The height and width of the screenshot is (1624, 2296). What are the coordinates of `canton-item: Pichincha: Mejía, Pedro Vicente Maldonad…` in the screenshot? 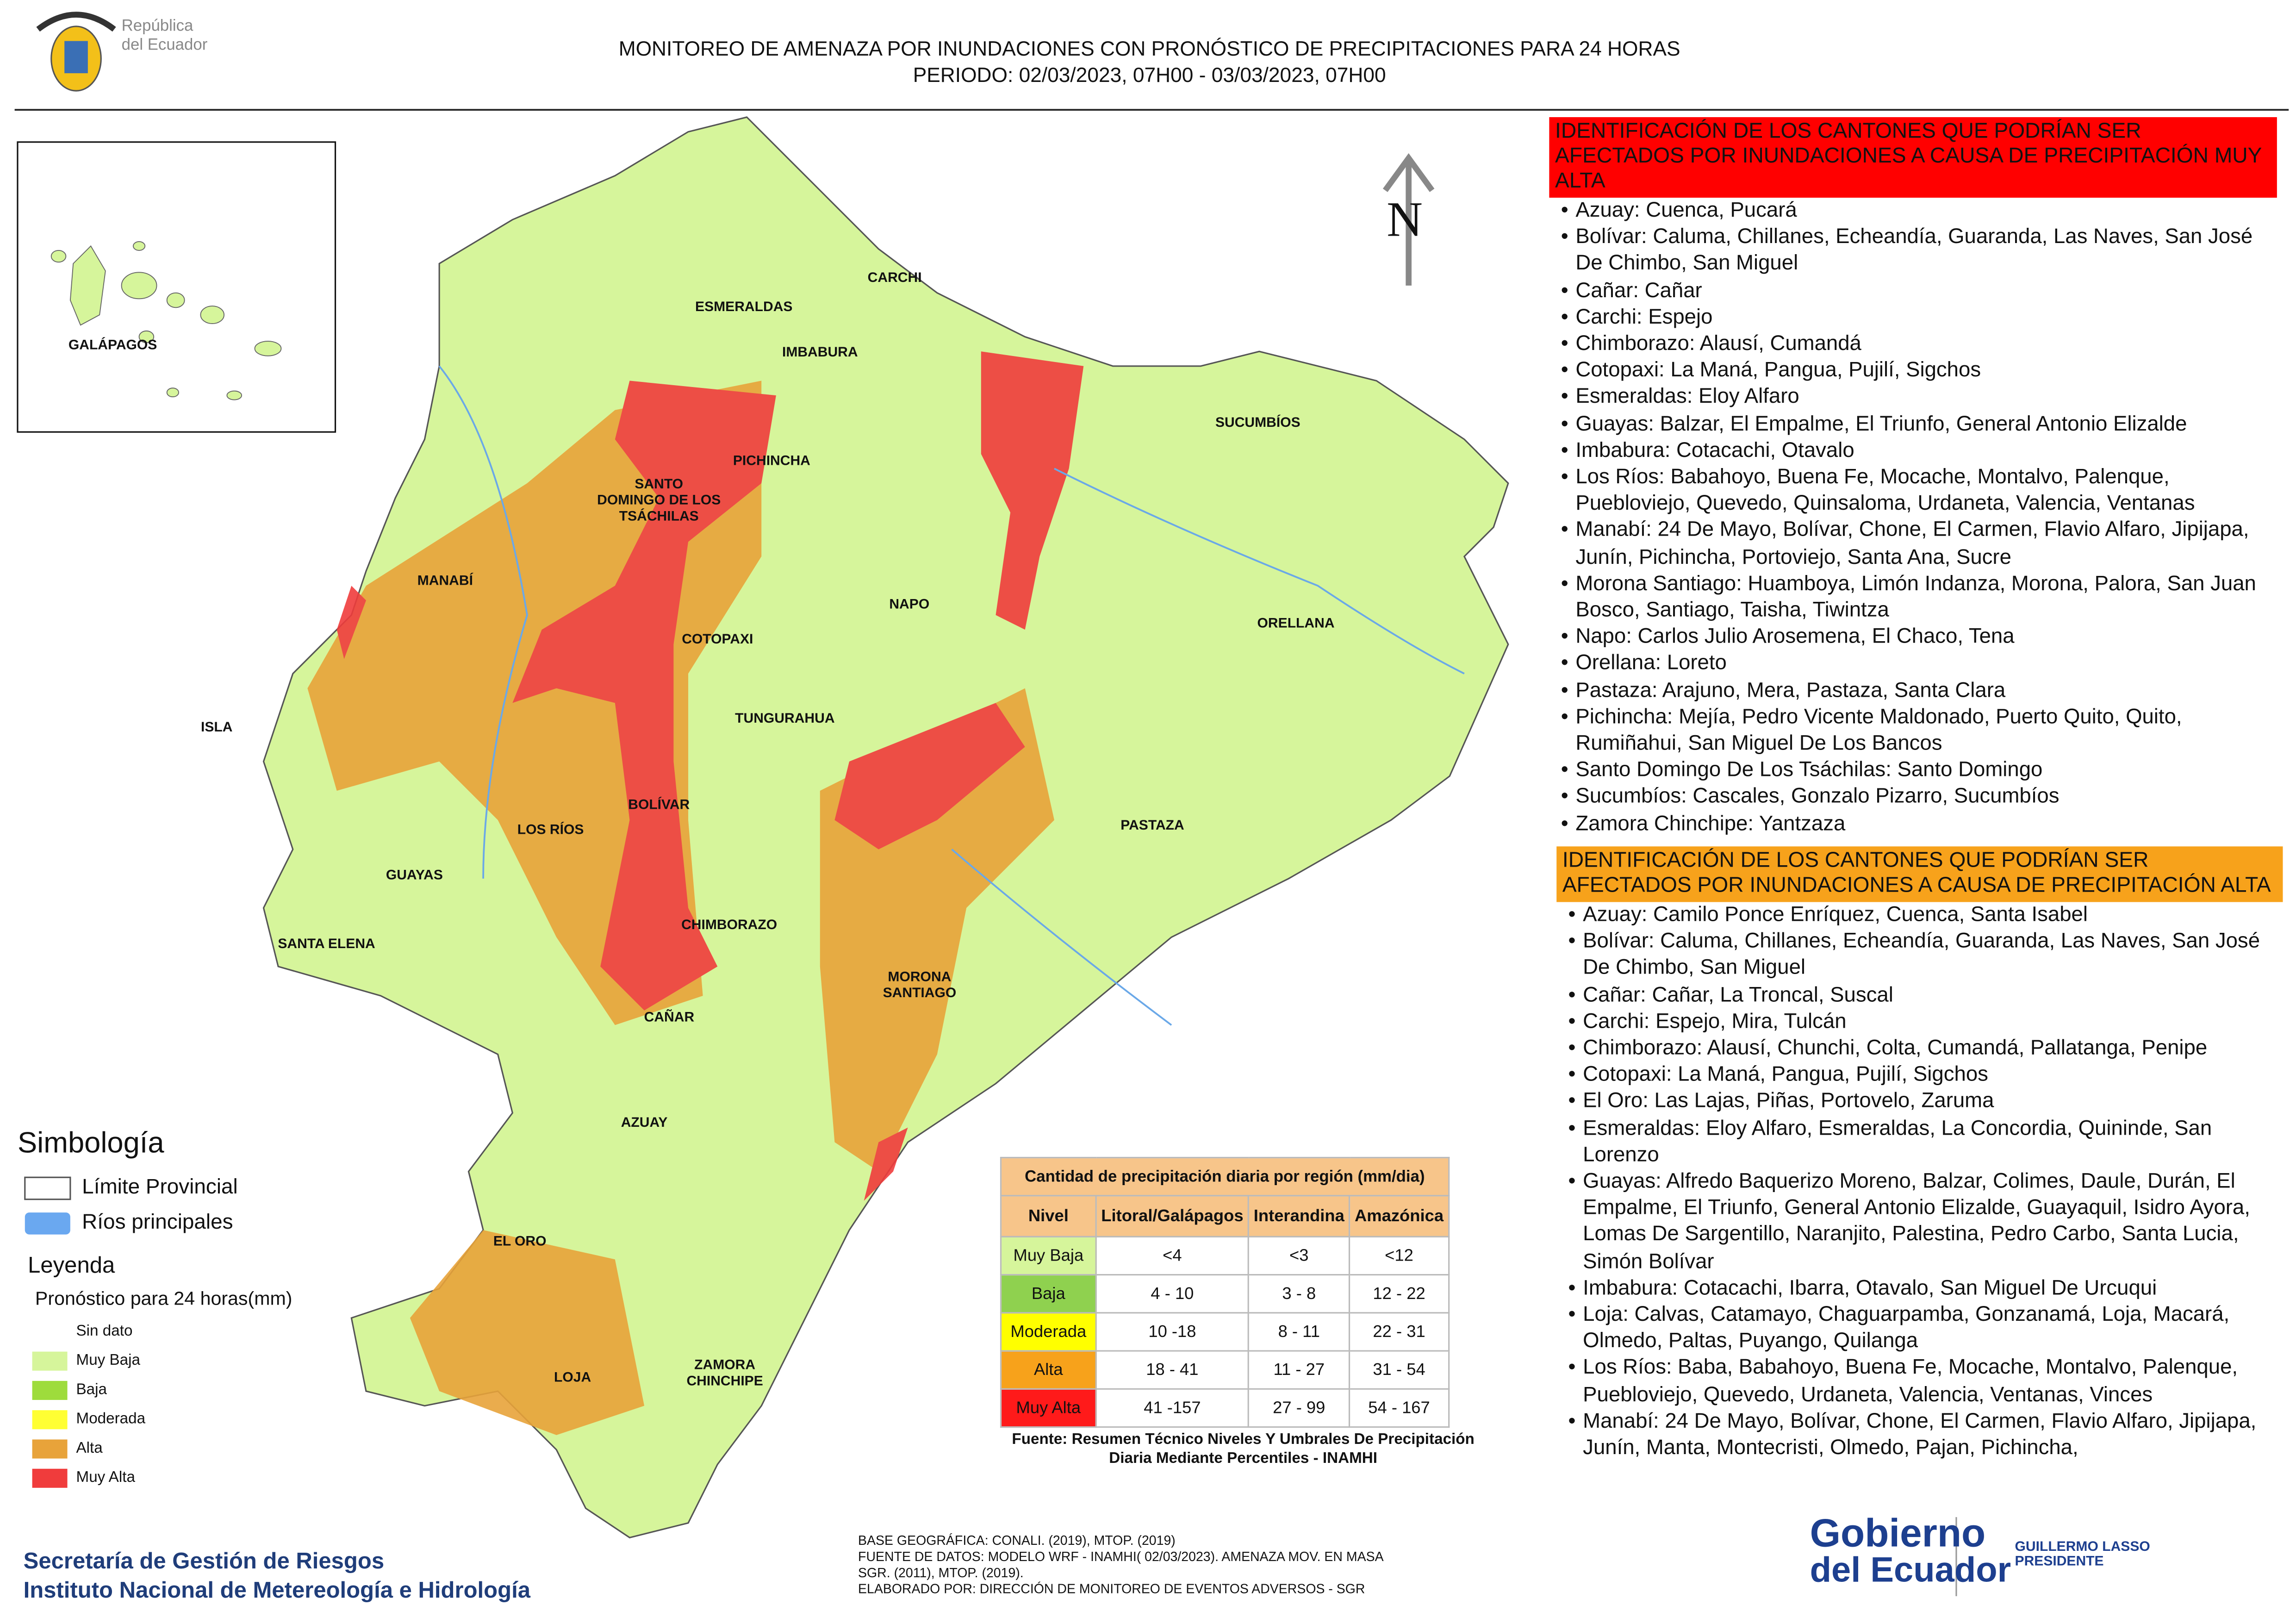 It's located at (1919, 730).